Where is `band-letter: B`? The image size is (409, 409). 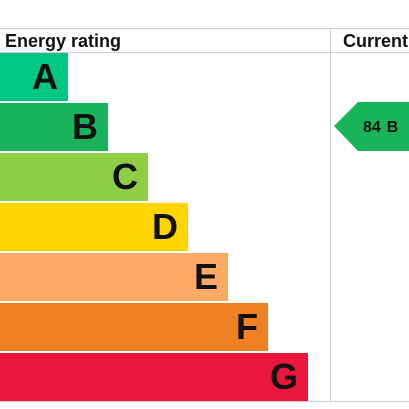
band-letter: B is located at coordinates (85, 126).